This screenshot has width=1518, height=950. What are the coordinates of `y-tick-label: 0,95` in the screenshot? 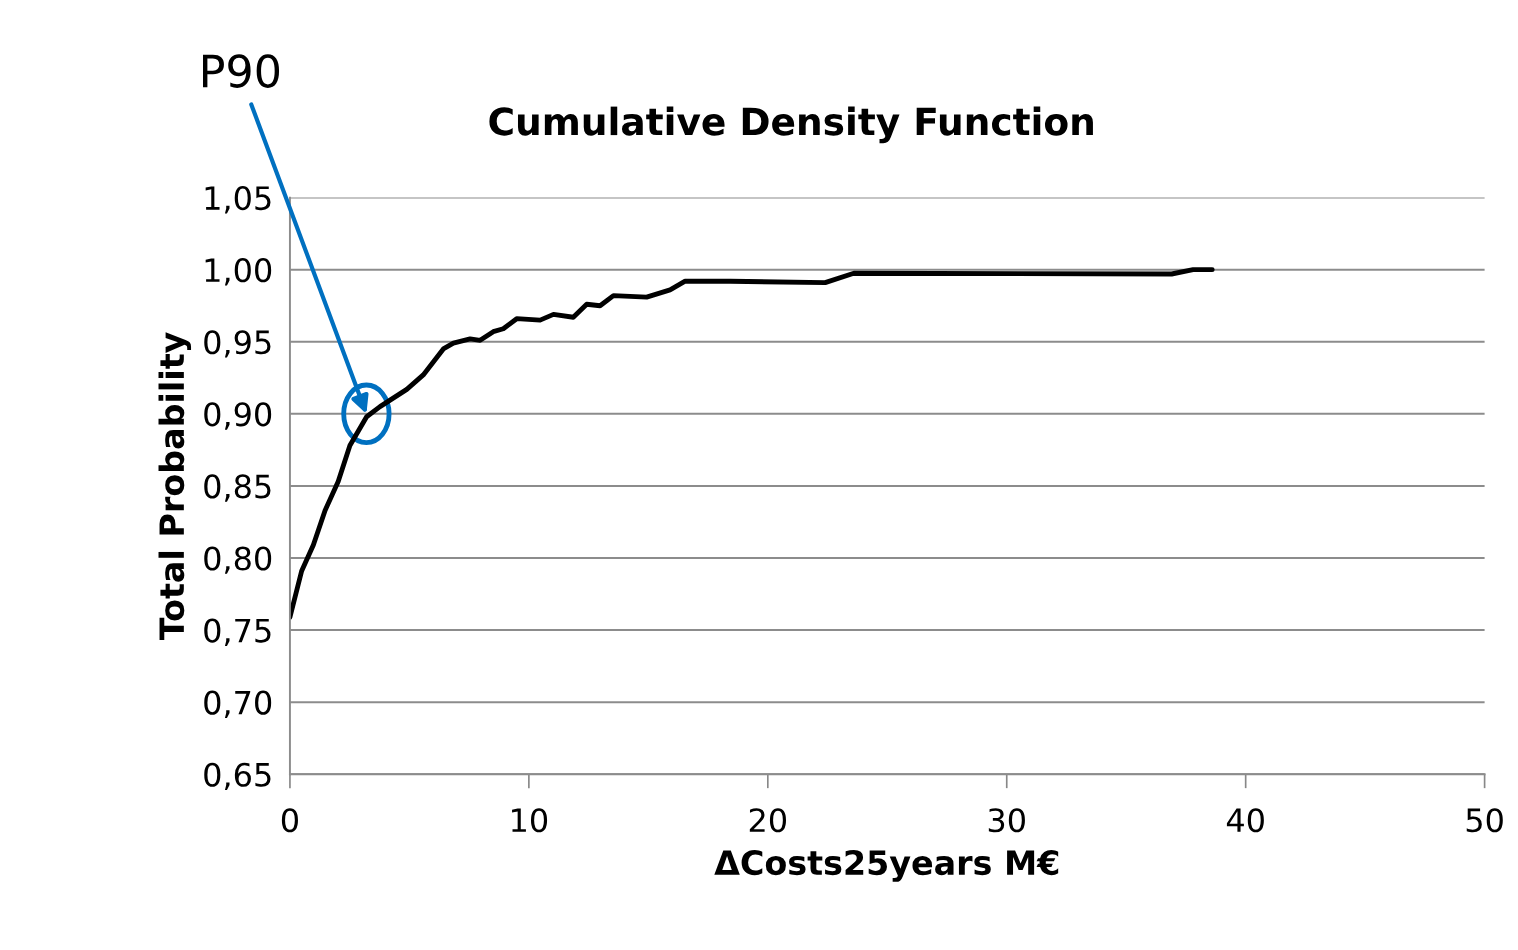 It's located at (237, 344).